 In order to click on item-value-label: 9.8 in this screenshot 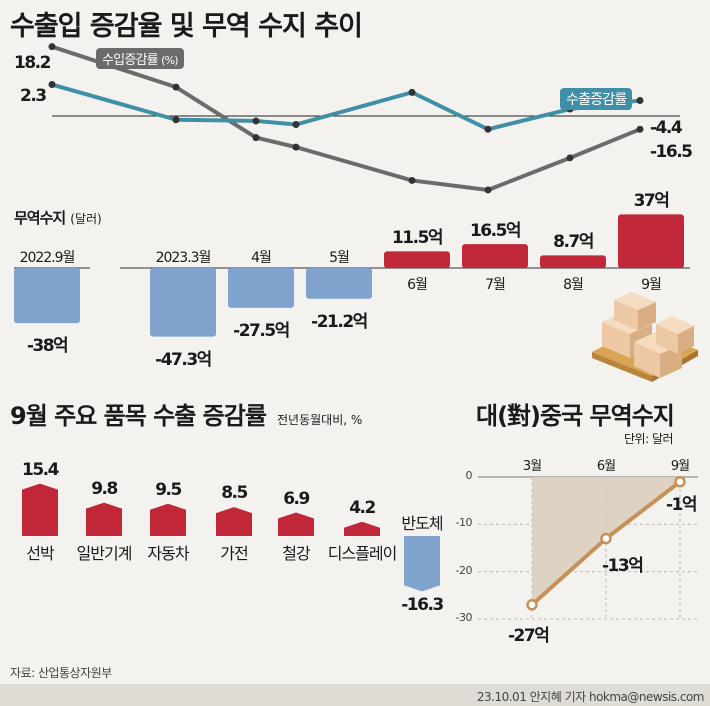, I will do `click(104, 488)`.